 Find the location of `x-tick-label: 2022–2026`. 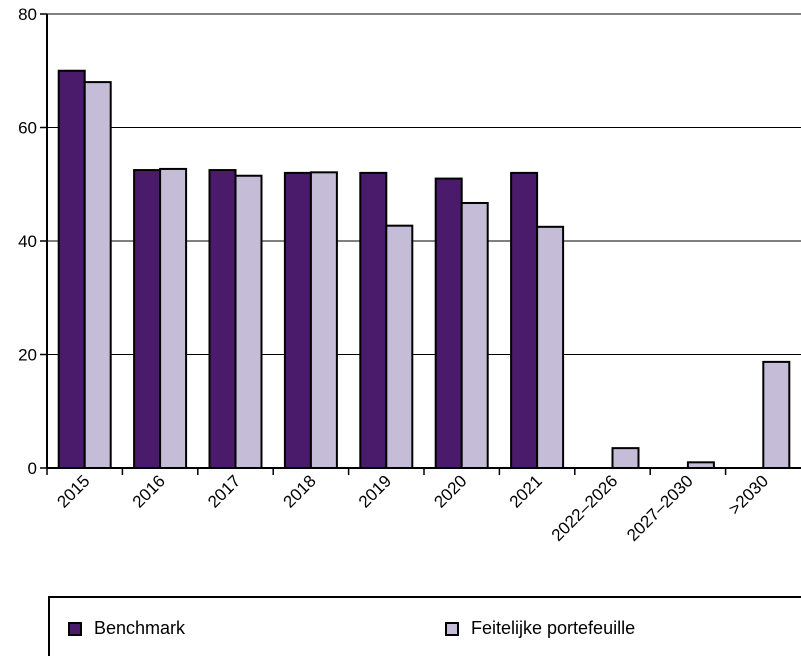

x-tick-label: 2022–2026 is located at coordinates (585, 508).